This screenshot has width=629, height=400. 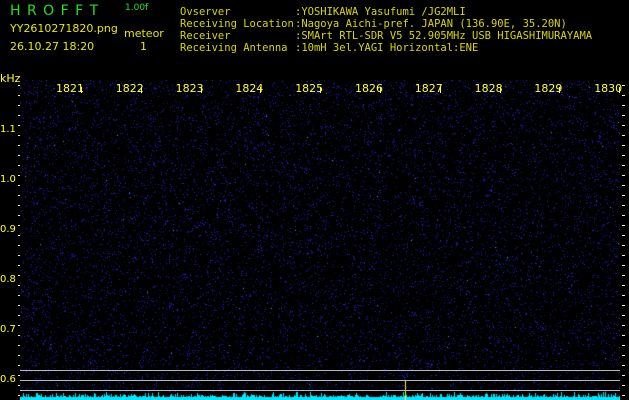 What do you see at coordinates (428, 88) in the screenshot?
I see `x-tick-label: 1827` at bounding box center [428, 88].